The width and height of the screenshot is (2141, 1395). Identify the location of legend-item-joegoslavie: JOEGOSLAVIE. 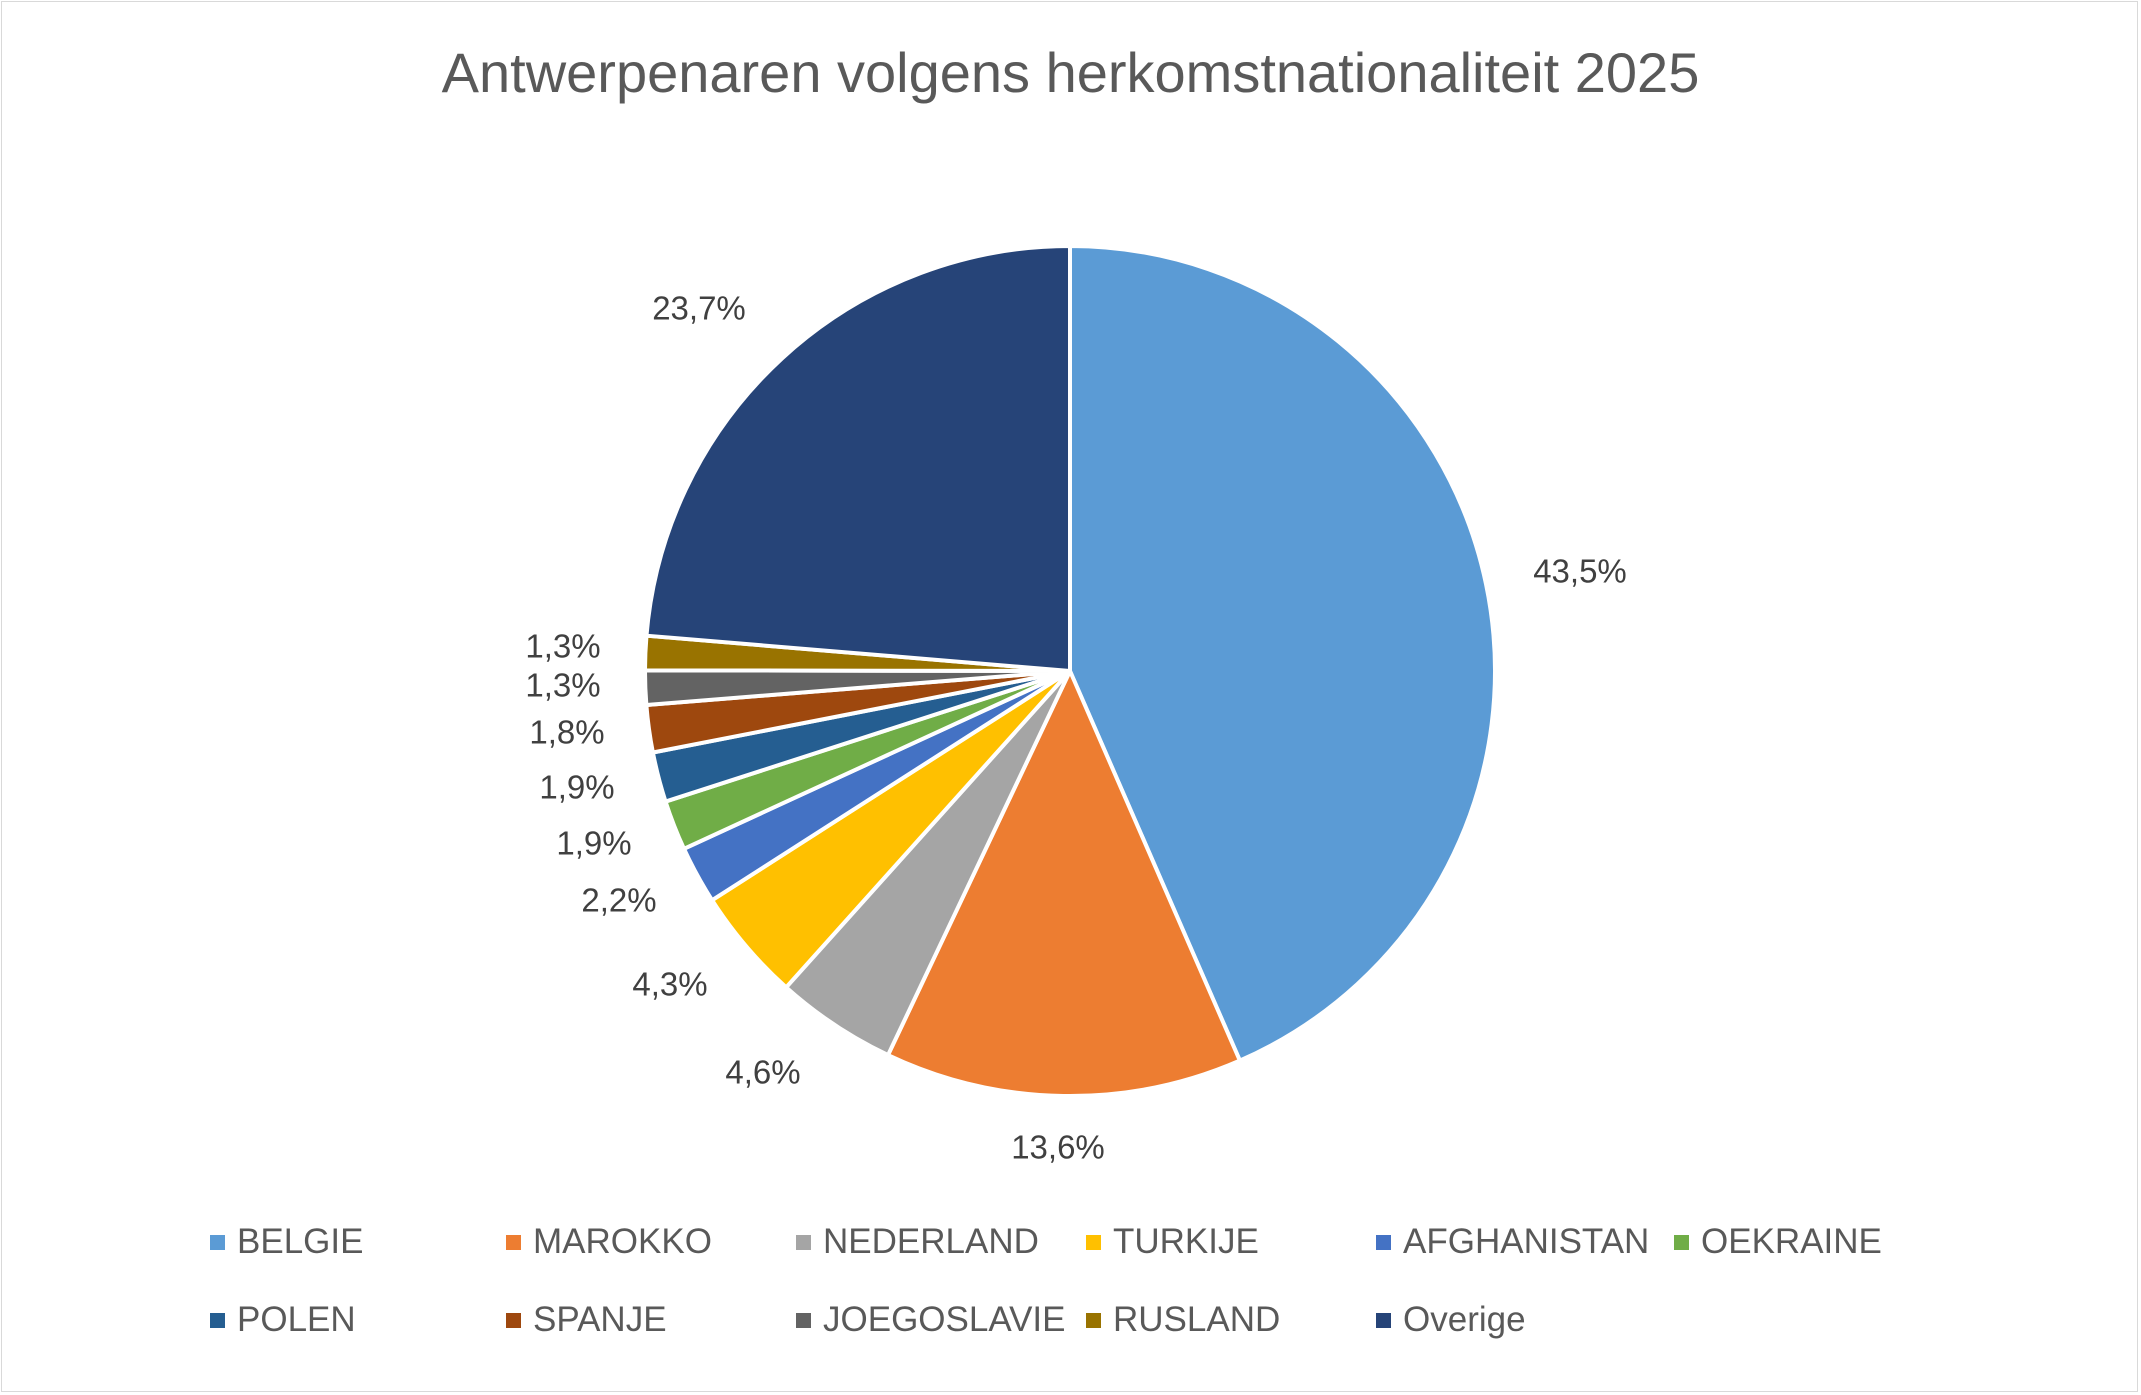
(931, 1320).